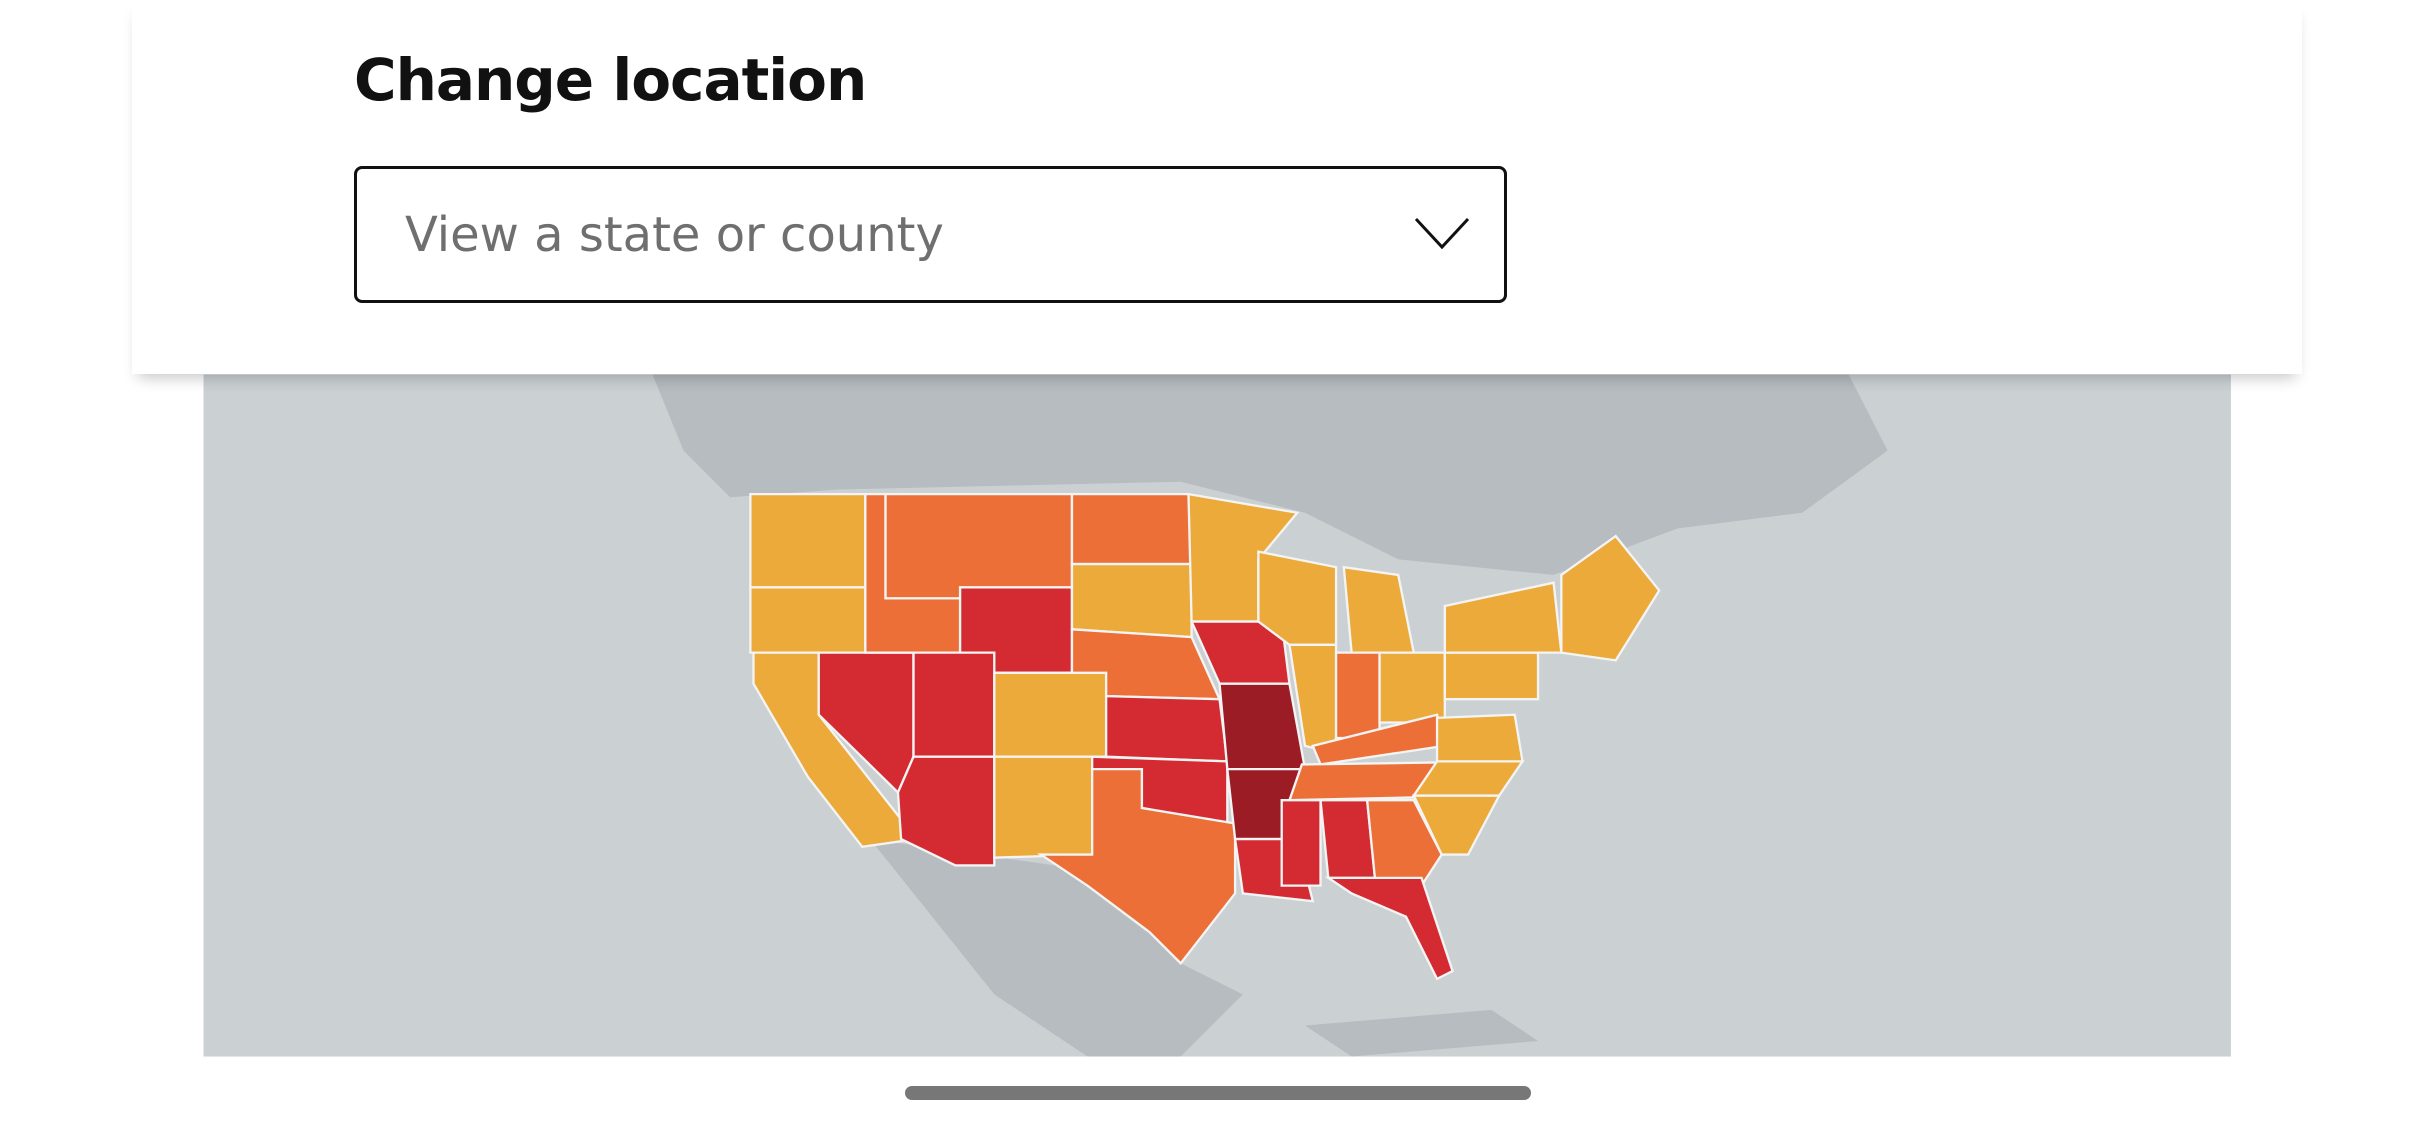  I want to click on chevron-icon, so click(1442, 233).